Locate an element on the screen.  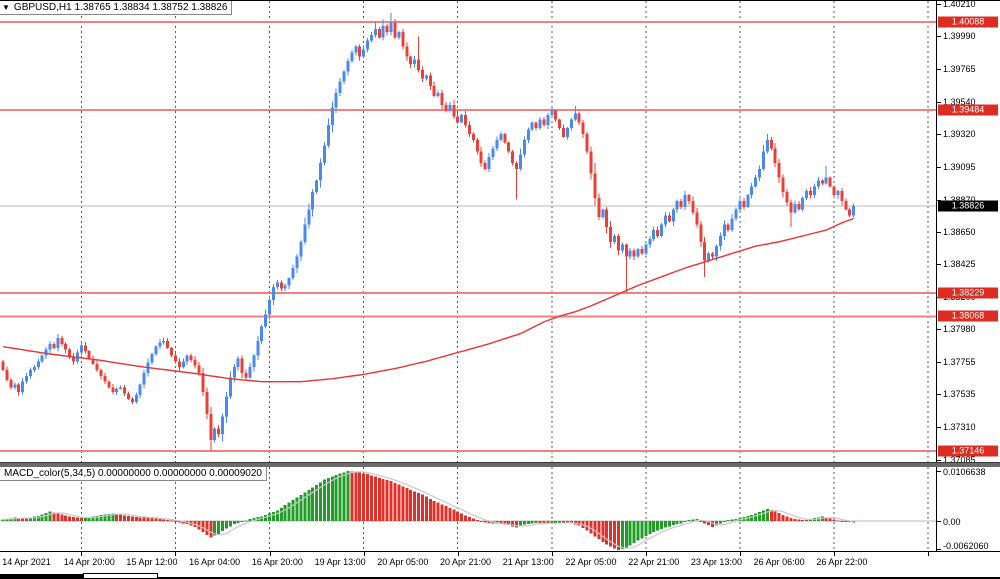
axis-border is located at coordinates (500, 551).